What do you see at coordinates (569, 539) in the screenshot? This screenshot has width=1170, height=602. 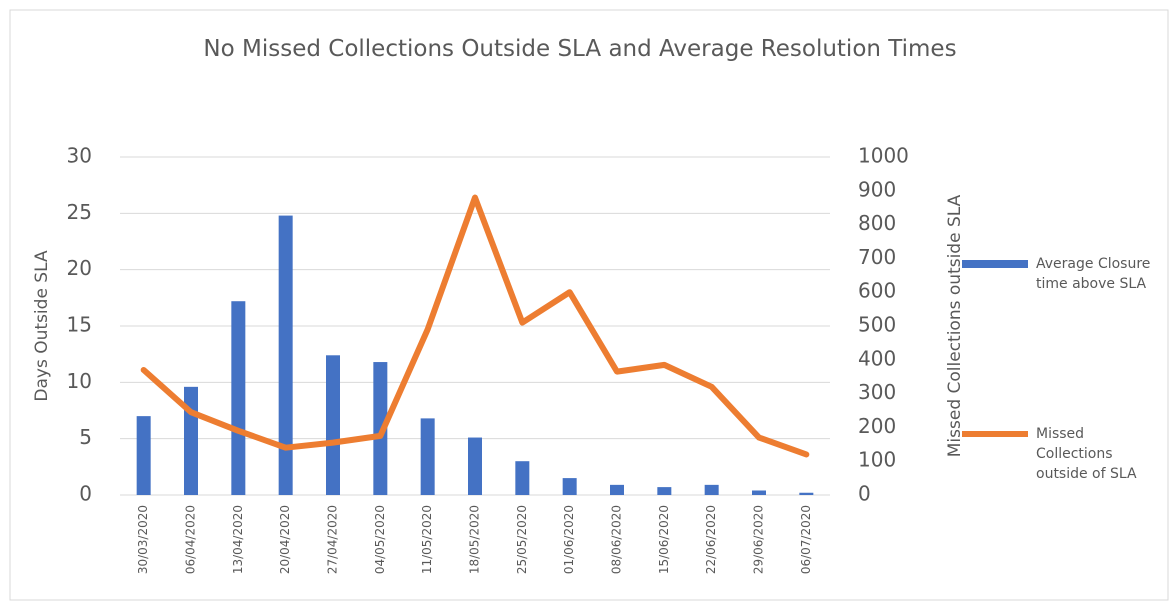 I see `x-tick-label: 01/06/2020` at bounding box center [569, 539].